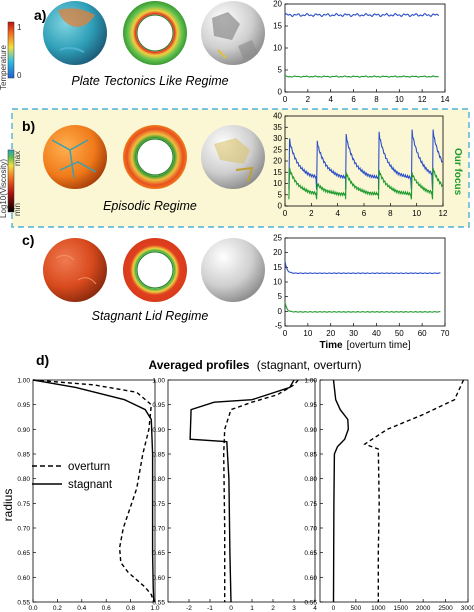 The width and height of the screenshot is (474, 612). Describe the element at coordinates (4, 188) in the screenshot. I see `colorbar-title: Log10(Viscosity)` at that location.